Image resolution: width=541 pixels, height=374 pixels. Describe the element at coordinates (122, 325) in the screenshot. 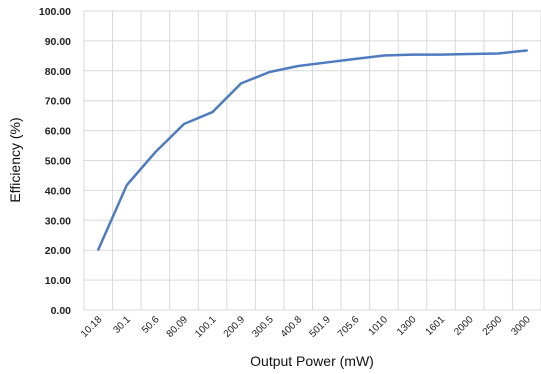

I see `x-tick-label: 30.1` at that location.